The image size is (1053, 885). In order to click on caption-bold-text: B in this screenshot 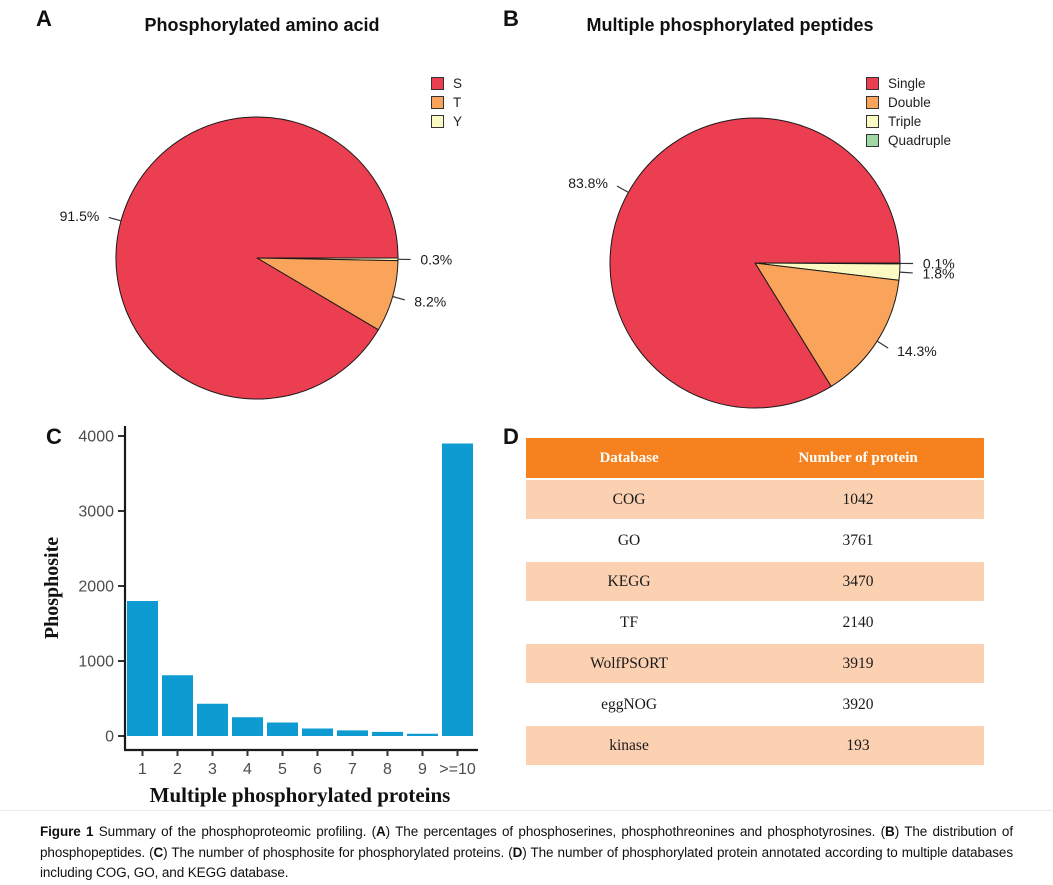, I will do `click(890, 831)`.